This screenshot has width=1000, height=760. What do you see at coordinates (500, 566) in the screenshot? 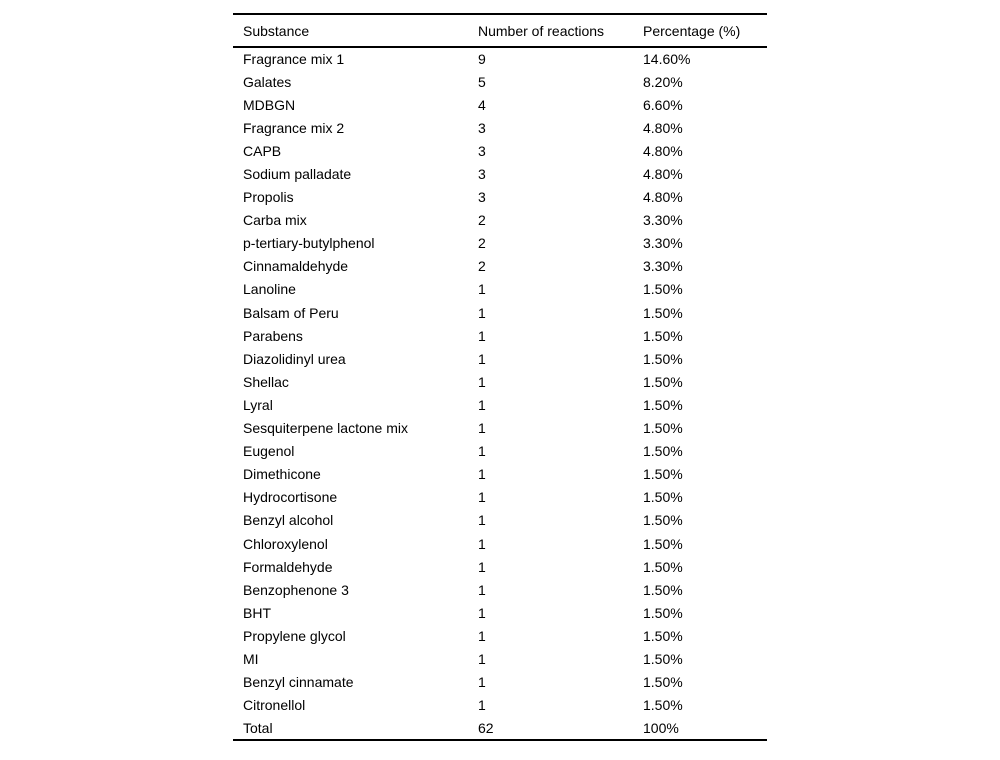
I see `table-row: Formaldehyde 1 1.50%` at bounding box center [500, 566].